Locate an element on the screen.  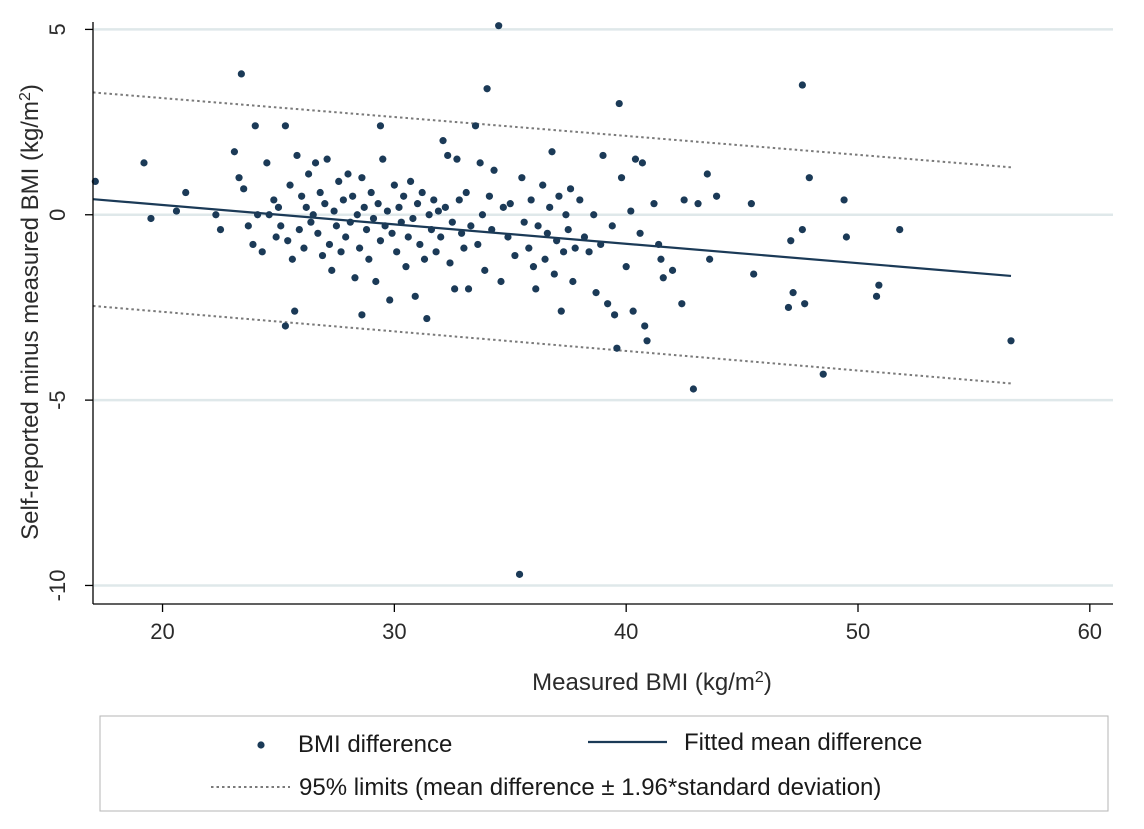
y-tick-label-2: -5 is located at coordinates (57, 400).